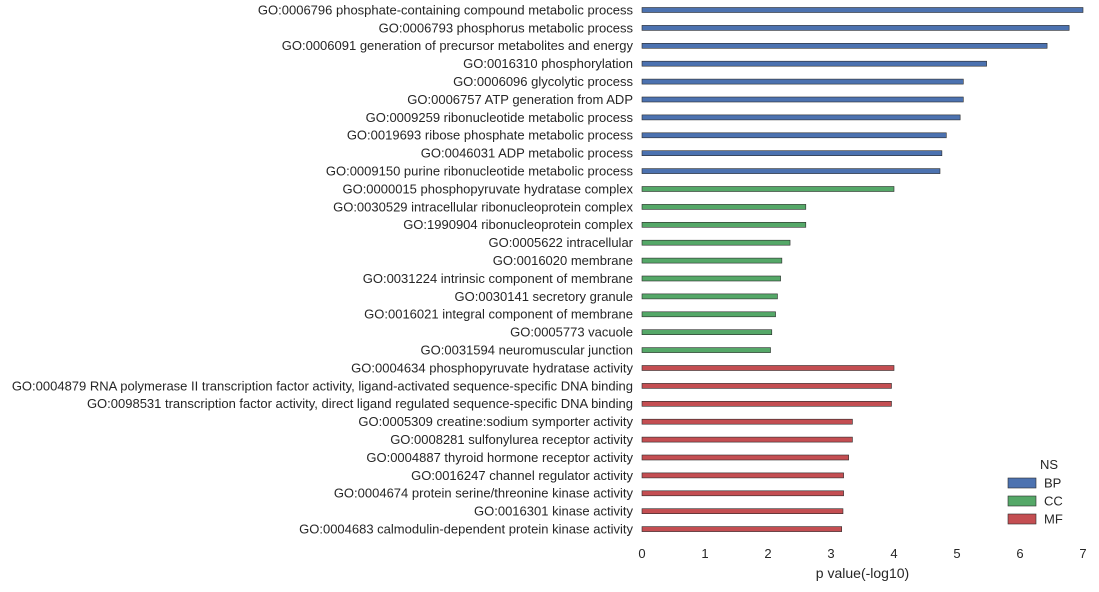 Image resolution: width=1099 pixels, height=592 pixels. I want to click on category-label: GO:0016301 kinase activity, so click(553, 511).